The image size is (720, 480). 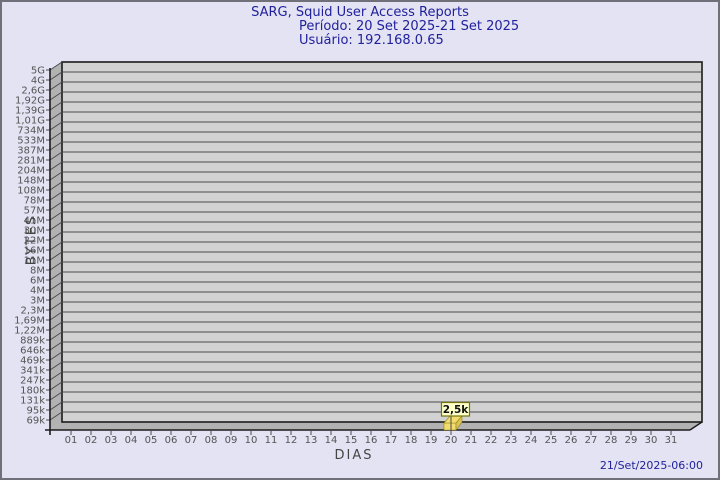 What do you see at coordinates (491, 440) in the screenshot?
I see `x-tick-label: 22` at bounding box center [491, 440].